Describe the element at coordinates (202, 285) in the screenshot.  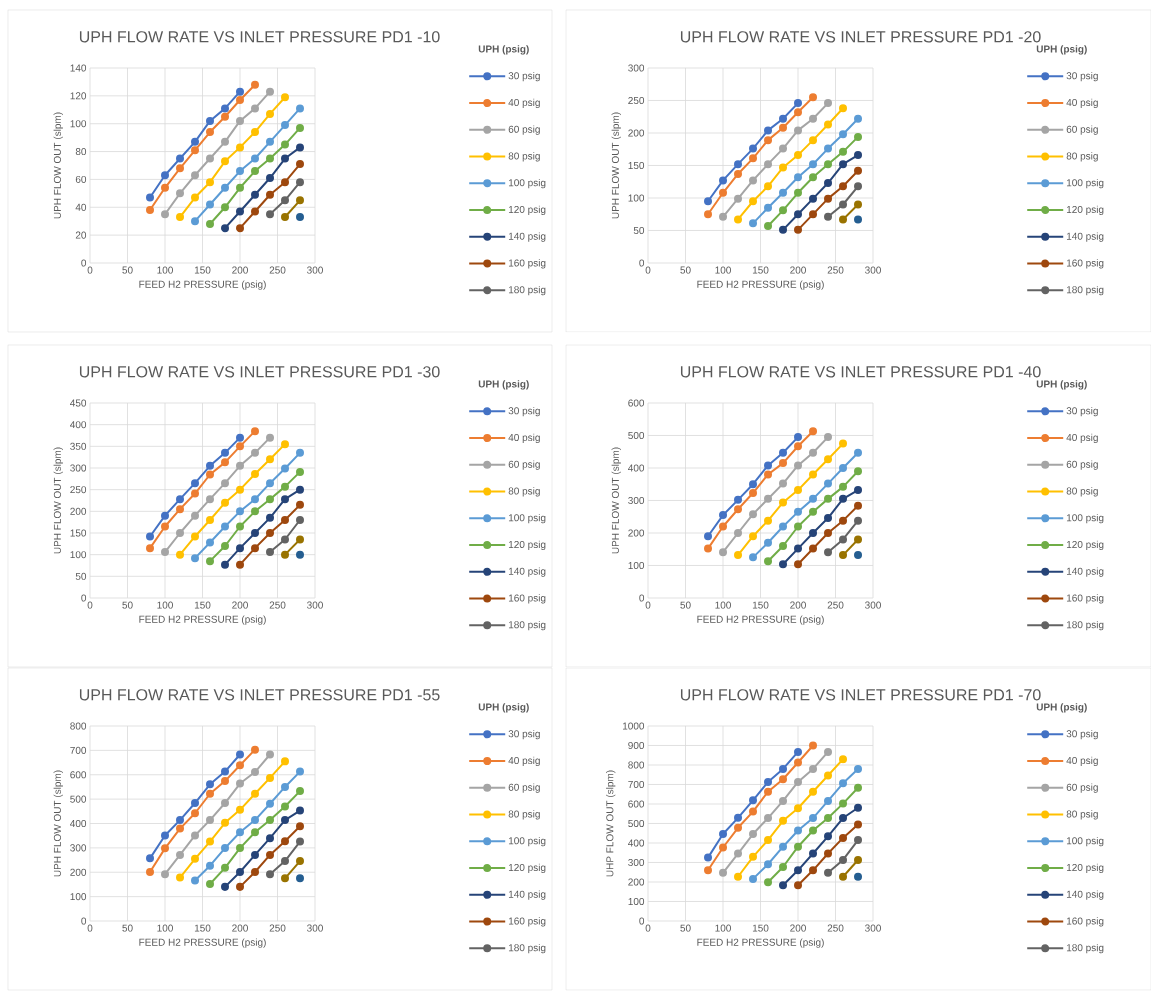
I see `x-axis-title: FEED H2 PRESSURE (psig)` at that location.